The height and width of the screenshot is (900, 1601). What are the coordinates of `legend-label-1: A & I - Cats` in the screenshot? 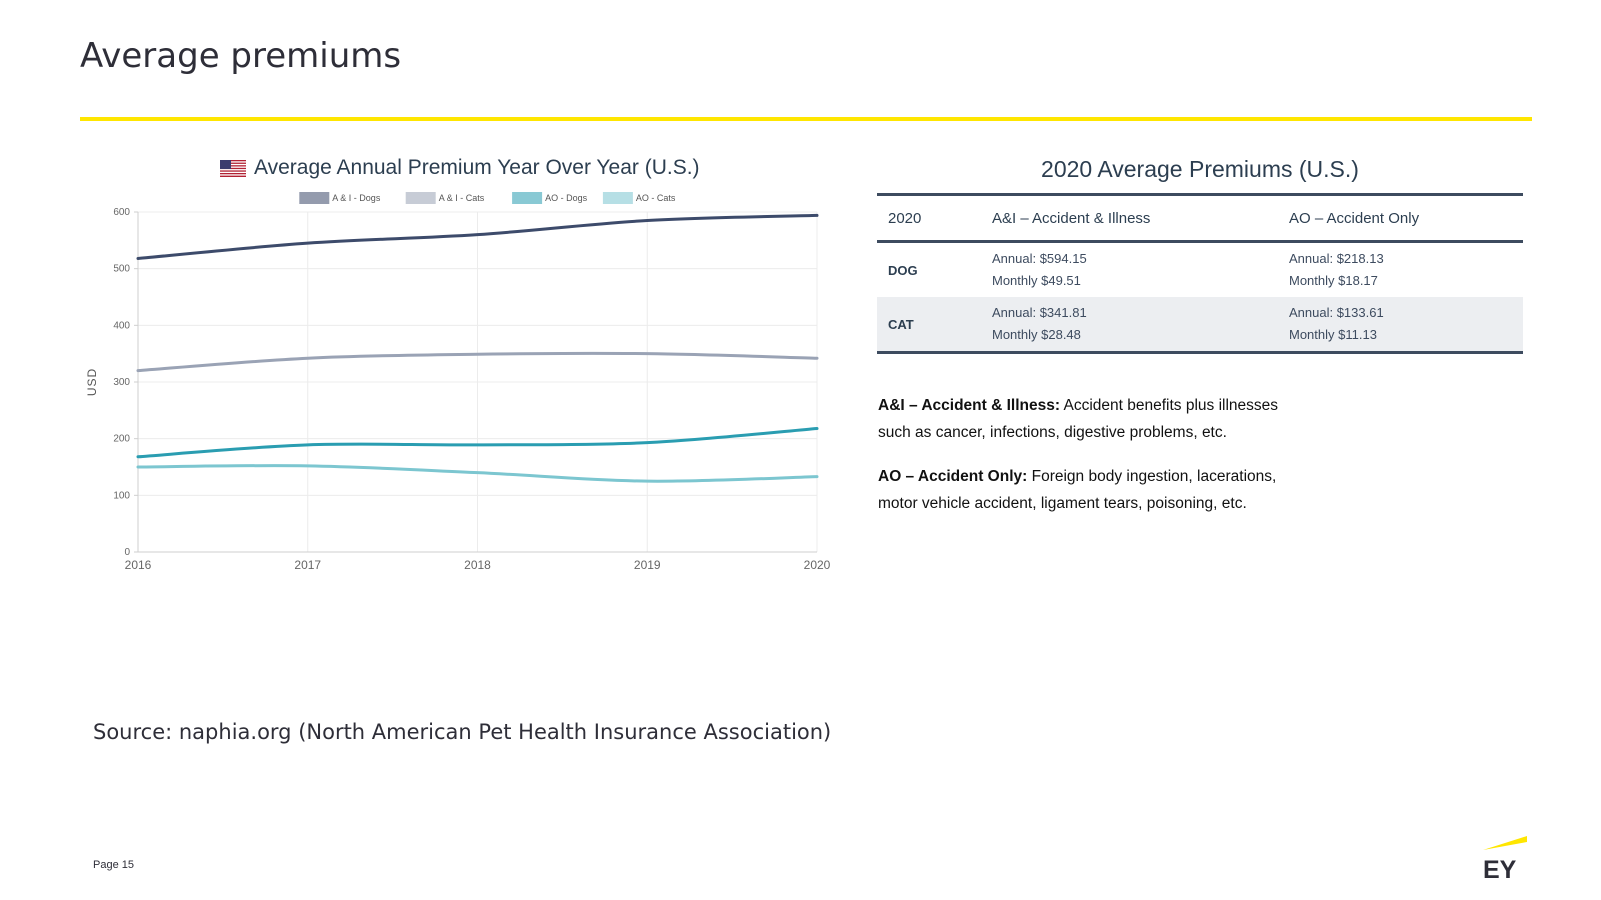 It's located at (462, 198).